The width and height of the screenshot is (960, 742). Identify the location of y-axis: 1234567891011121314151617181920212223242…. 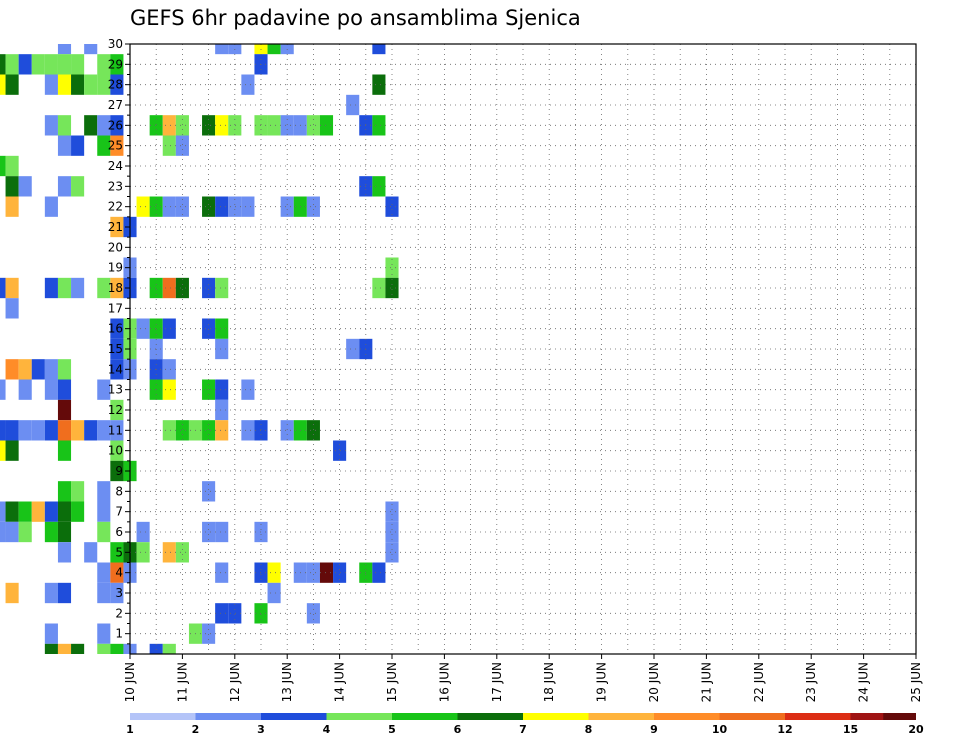
(119, 341).